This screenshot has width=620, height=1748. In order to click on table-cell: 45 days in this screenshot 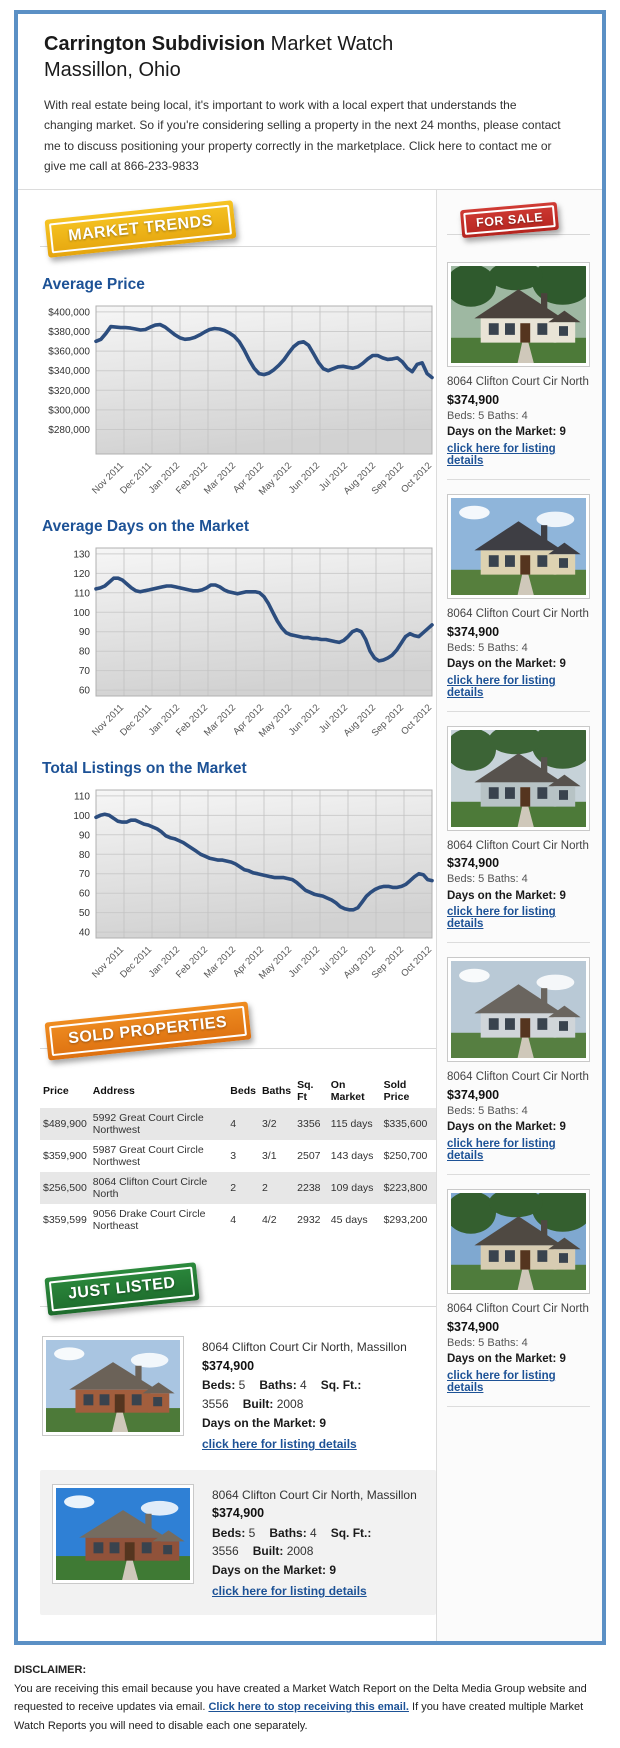, I will do `click(349, 1220)`.